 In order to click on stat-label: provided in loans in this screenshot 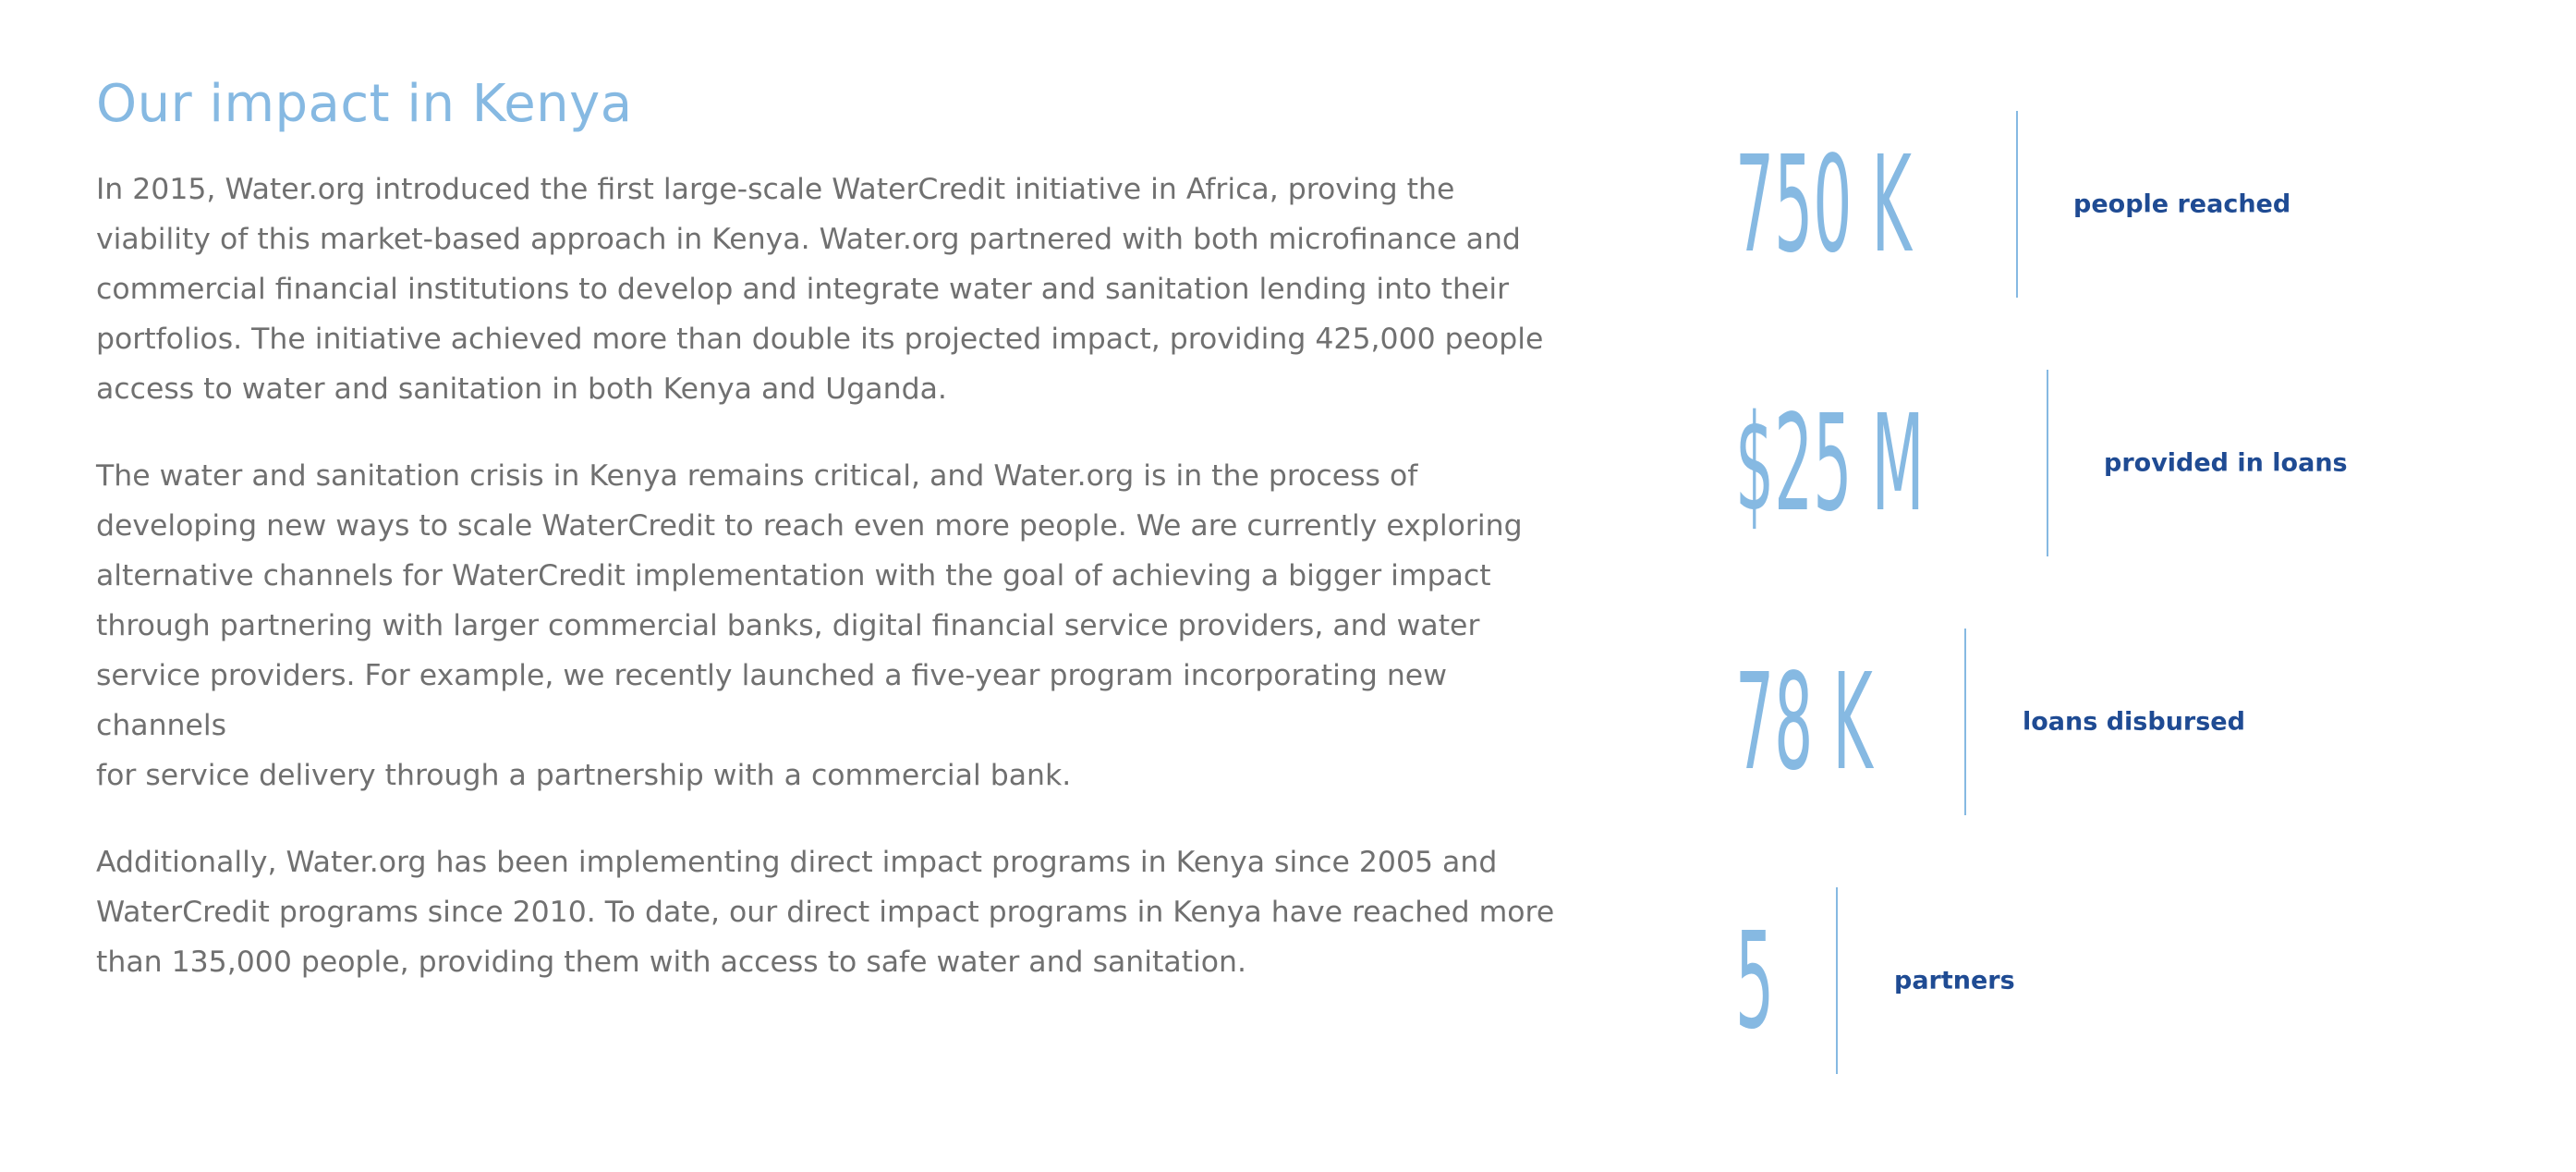, I will do `click(2226, 463)`.